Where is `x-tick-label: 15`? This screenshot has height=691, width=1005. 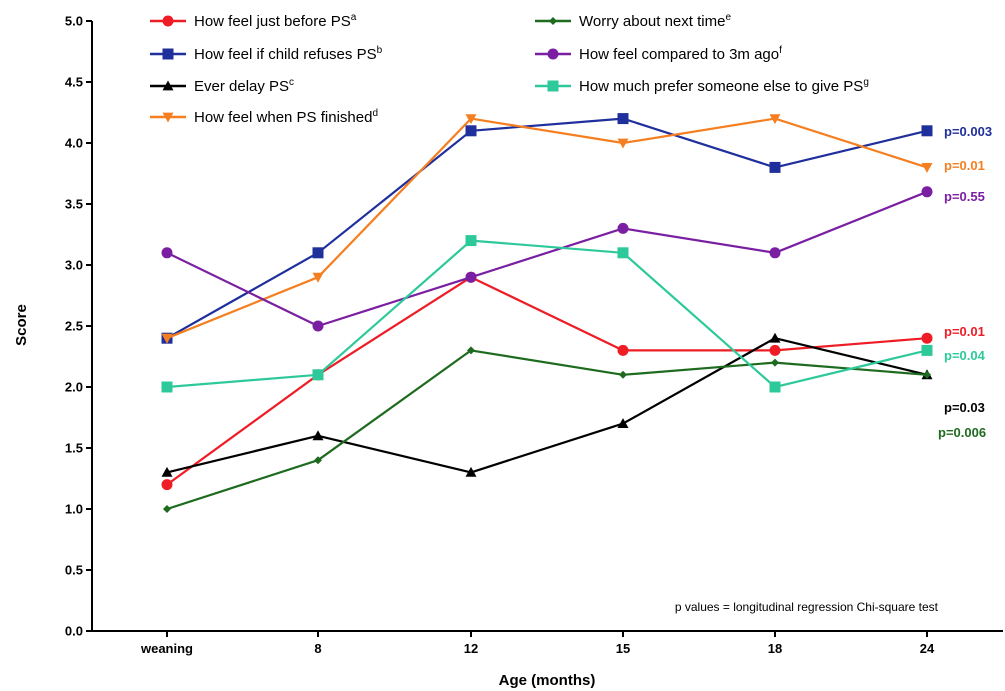 x-tick-label: 15 is located at coordinates (623, 648).